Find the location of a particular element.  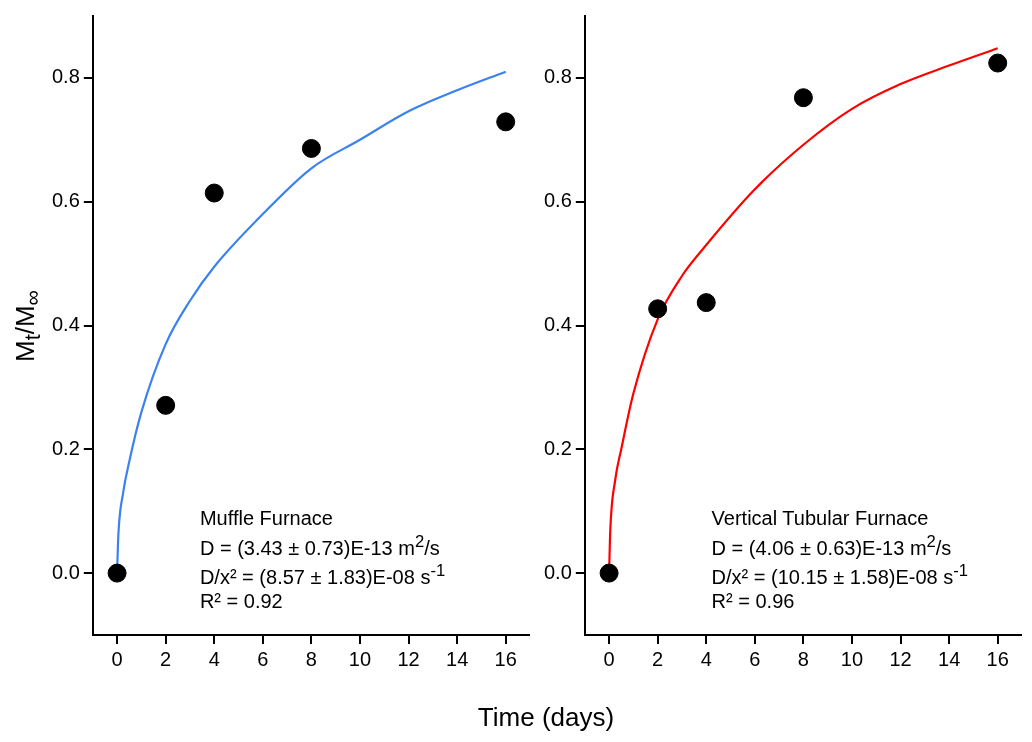

annotation: R² = 0.96 is located at coordinates (753, 601).